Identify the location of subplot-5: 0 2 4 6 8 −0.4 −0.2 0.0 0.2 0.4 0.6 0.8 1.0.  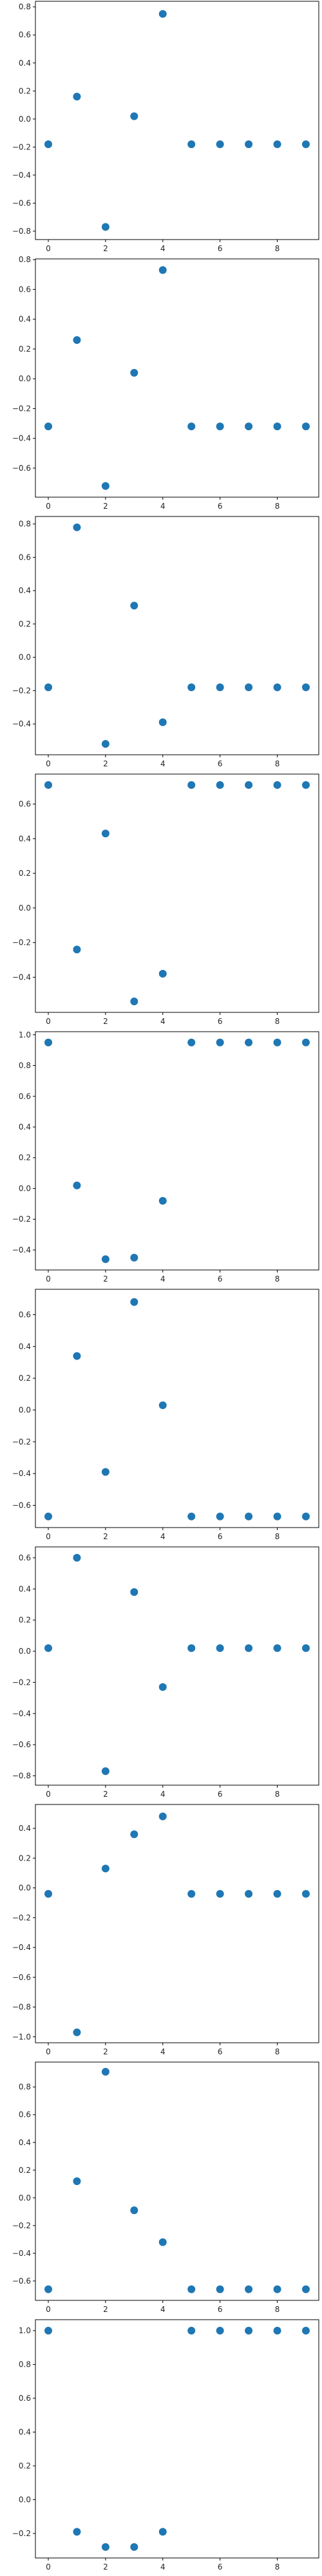
(166, 1157).